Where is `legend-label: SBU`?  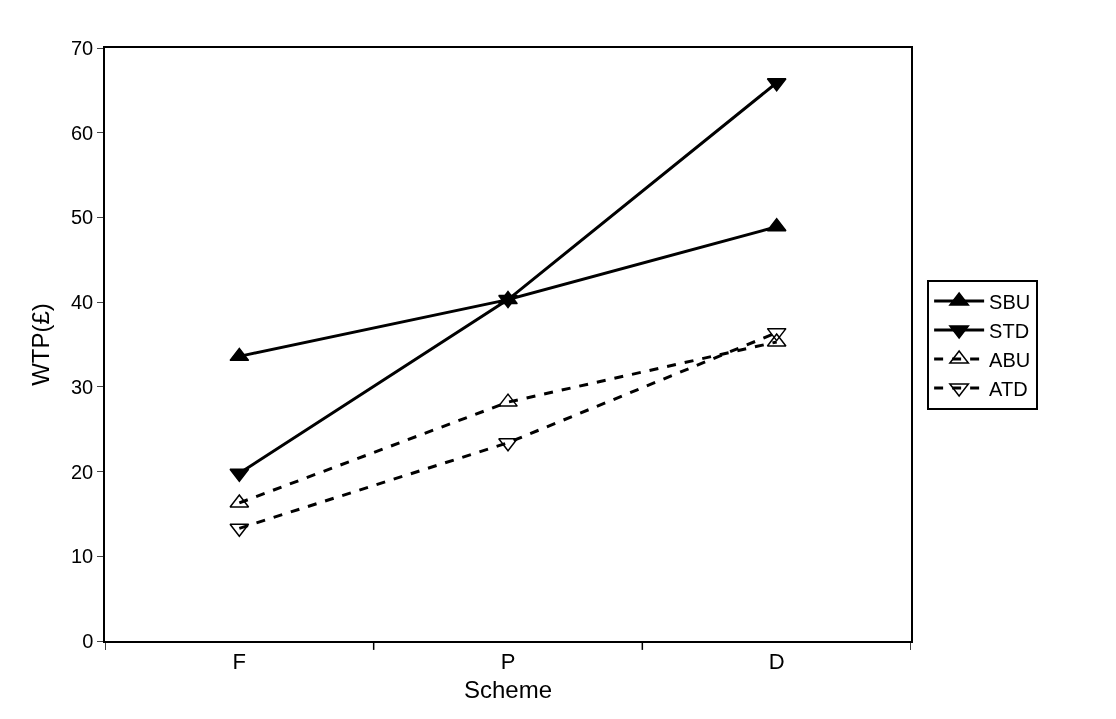 legend-label: SBU is located at coordinates (1010, 301).